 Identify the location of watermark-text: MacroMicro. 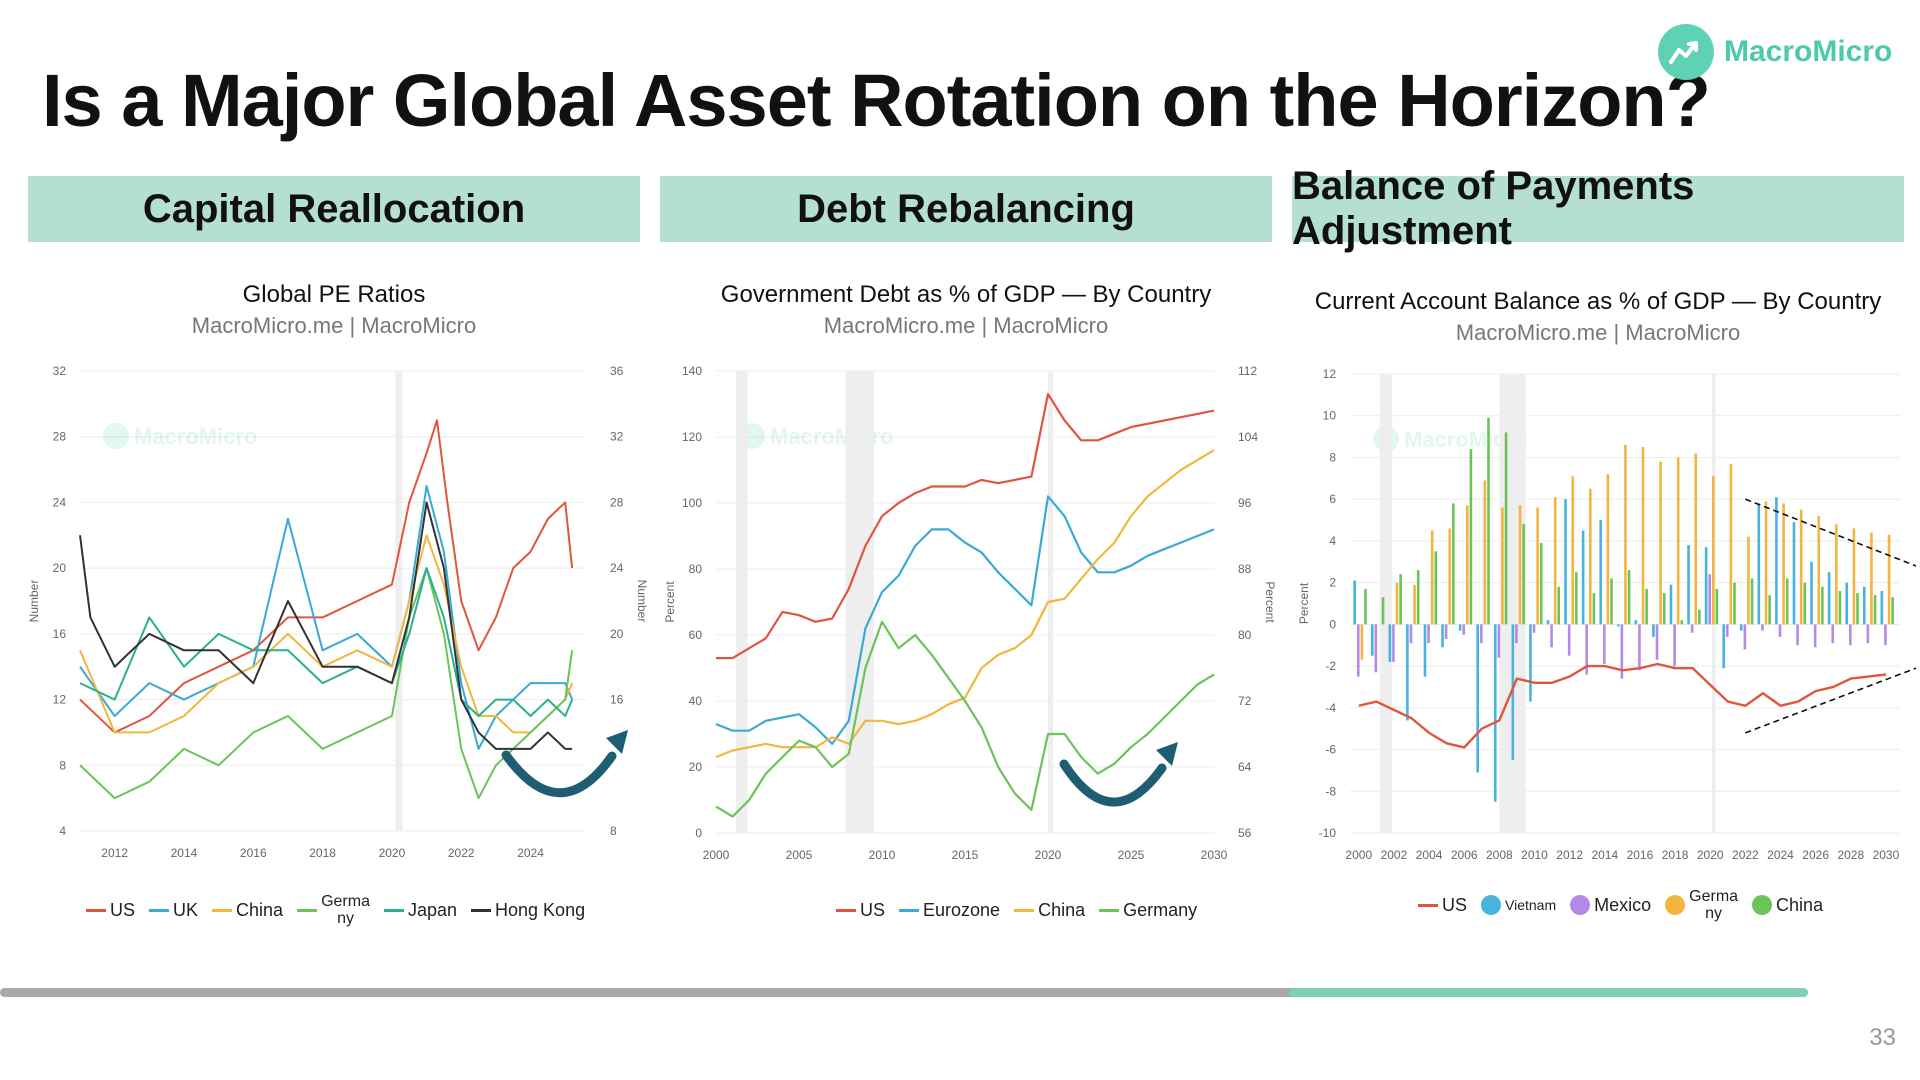
(195, 436).